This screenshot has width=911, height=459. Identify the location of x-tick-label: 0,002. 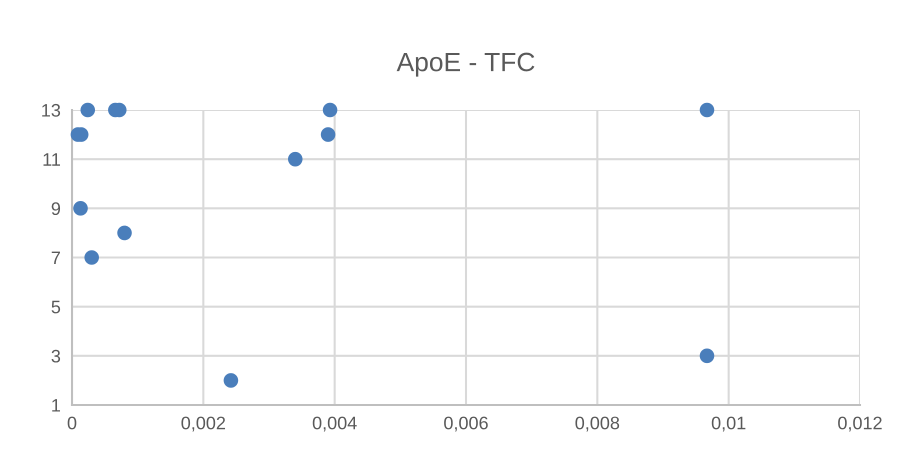
(203, 424).